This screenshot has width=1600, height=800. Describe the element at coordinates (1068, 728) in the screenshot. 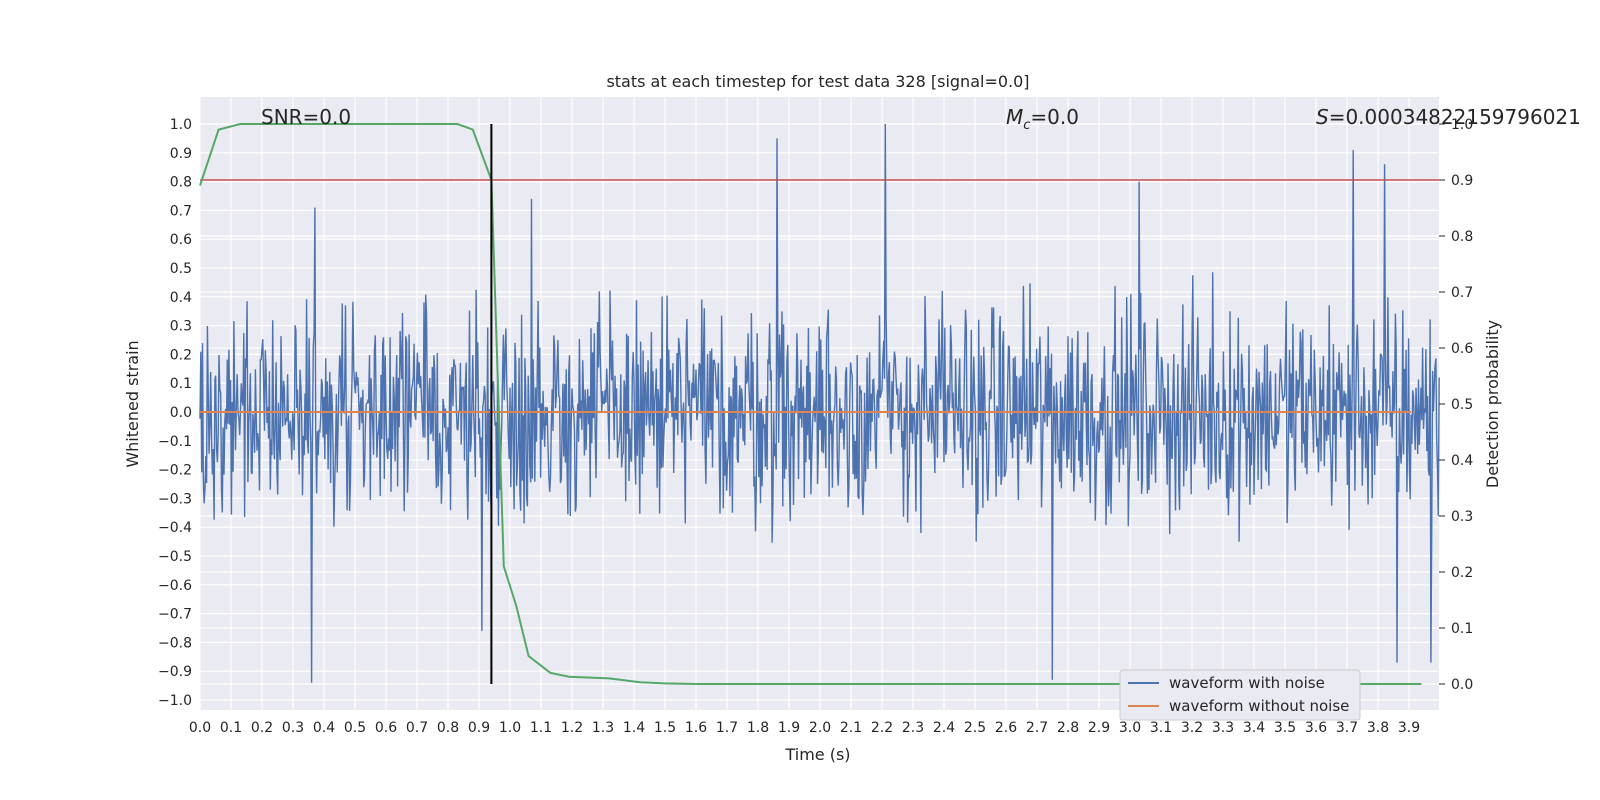

I see `x-tick-label: 2.8` at that location.